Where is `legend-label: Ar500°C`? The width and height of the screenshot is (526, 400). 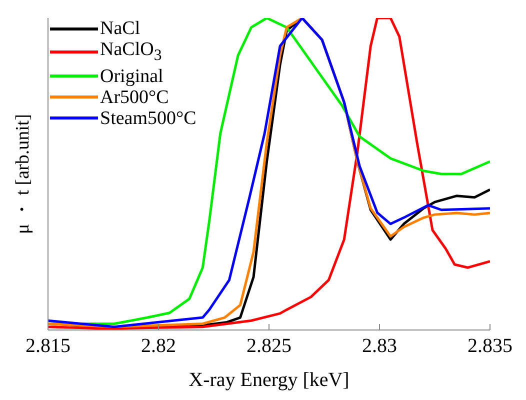 legend-label: Ar500°C is located at coordinates (134, 97).